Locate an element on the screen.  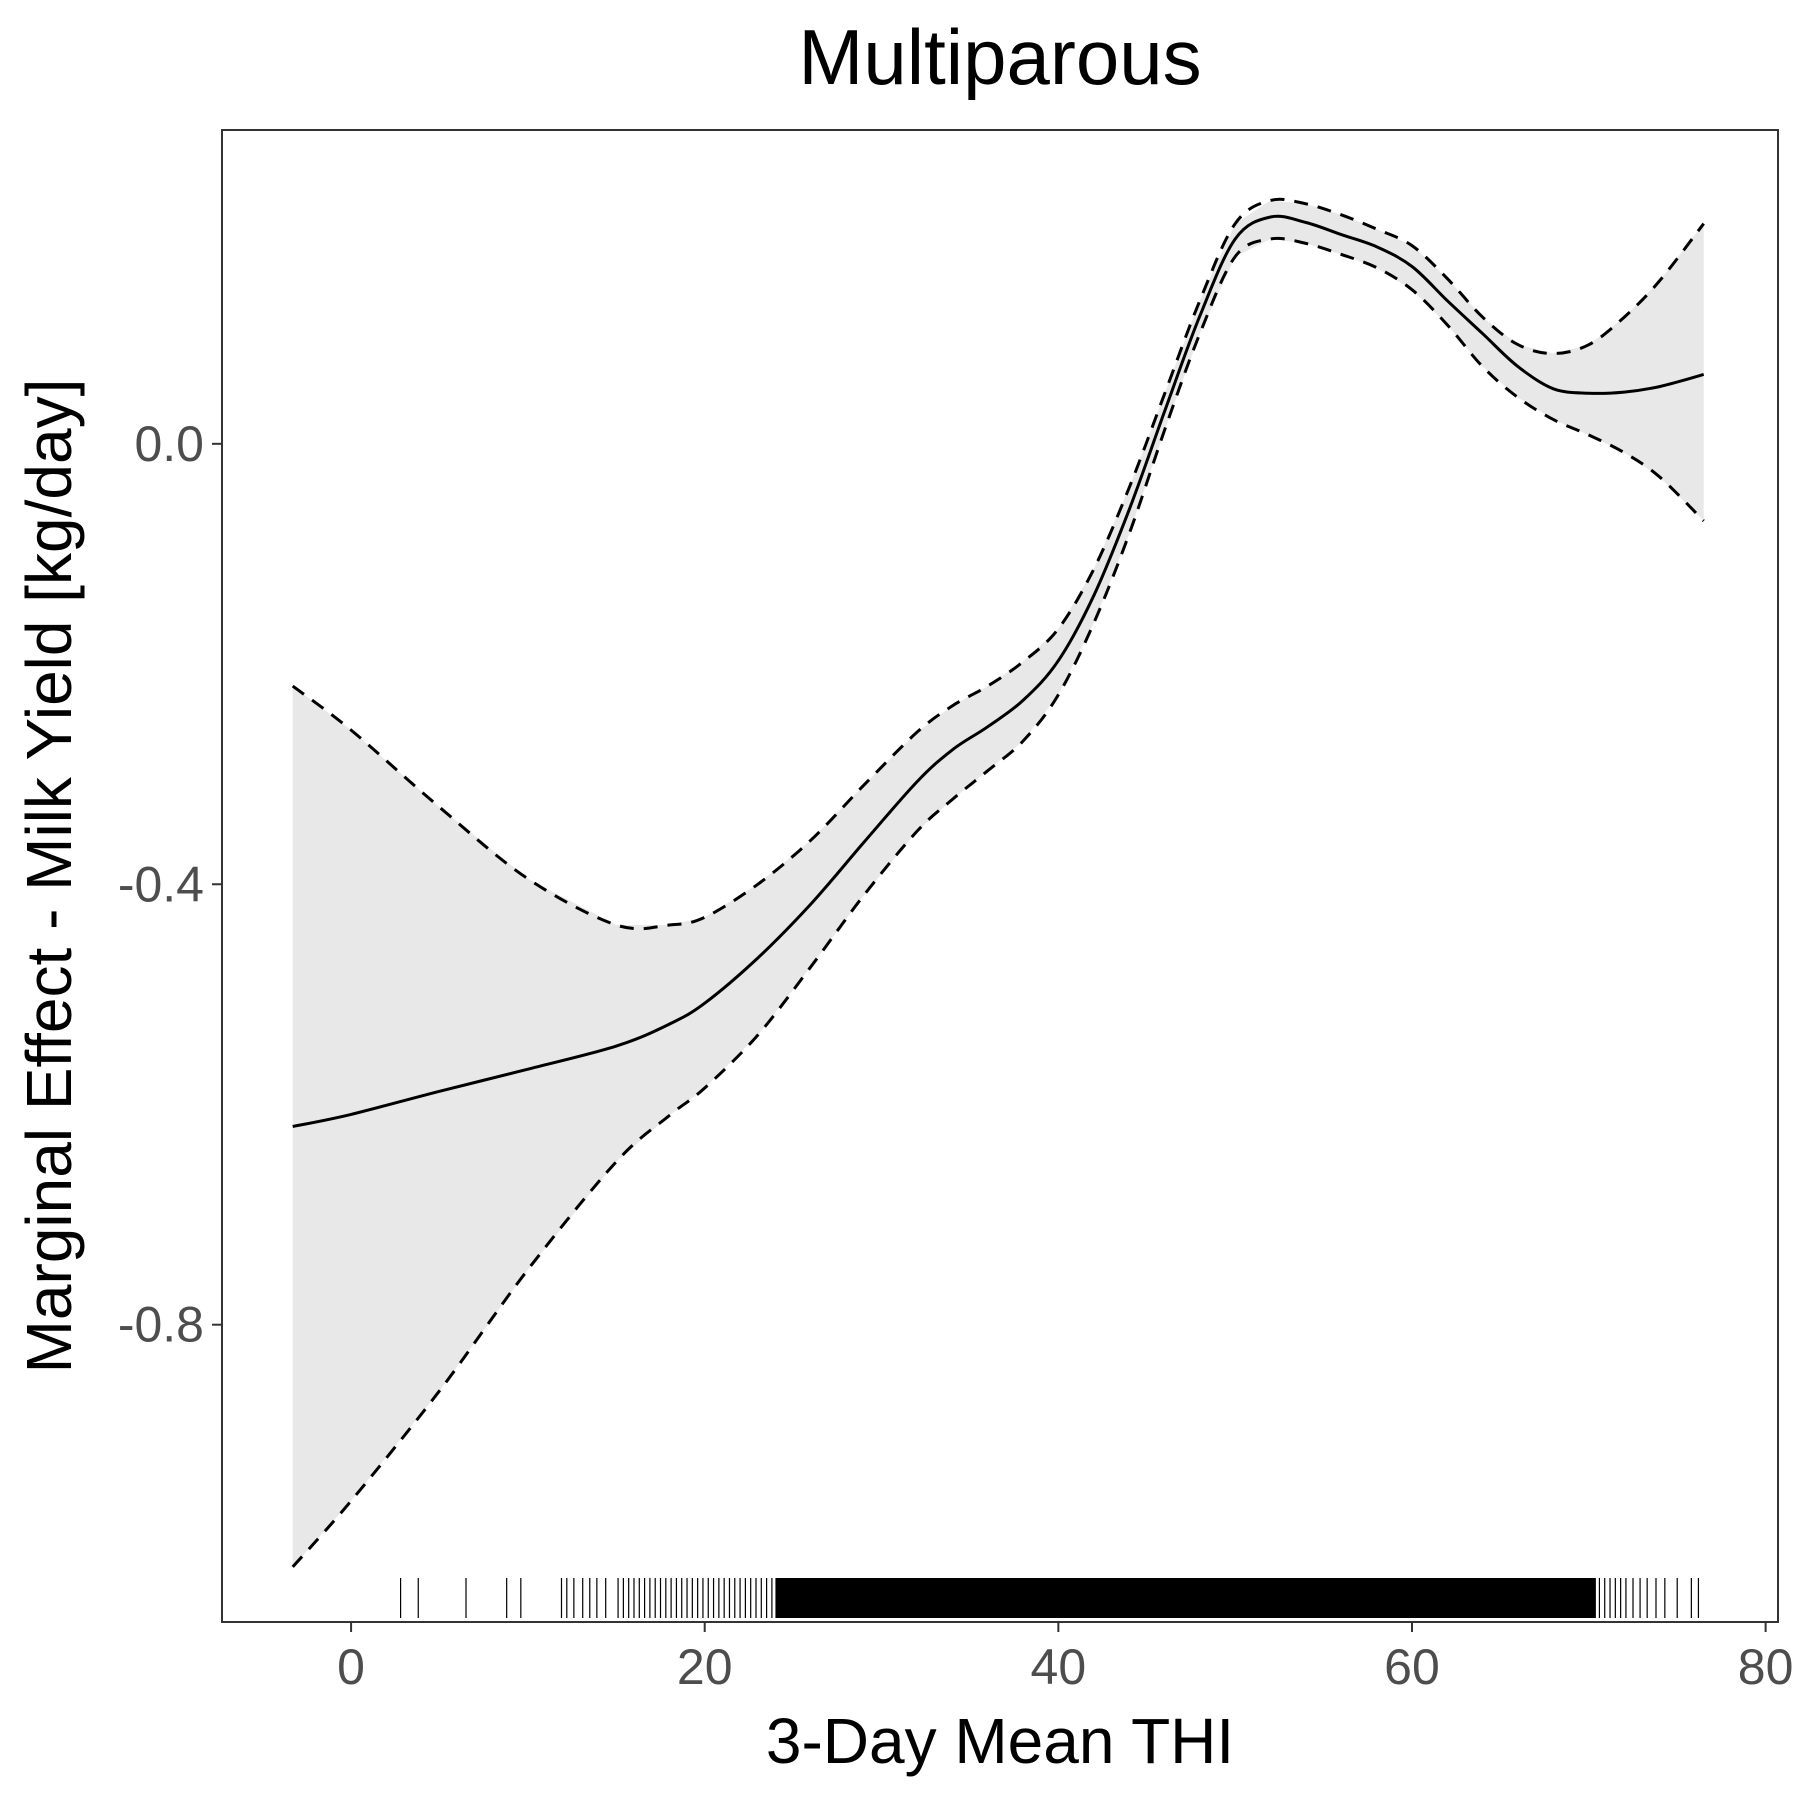
x-tick-label: 20 is located at coordinates (705, 1667).